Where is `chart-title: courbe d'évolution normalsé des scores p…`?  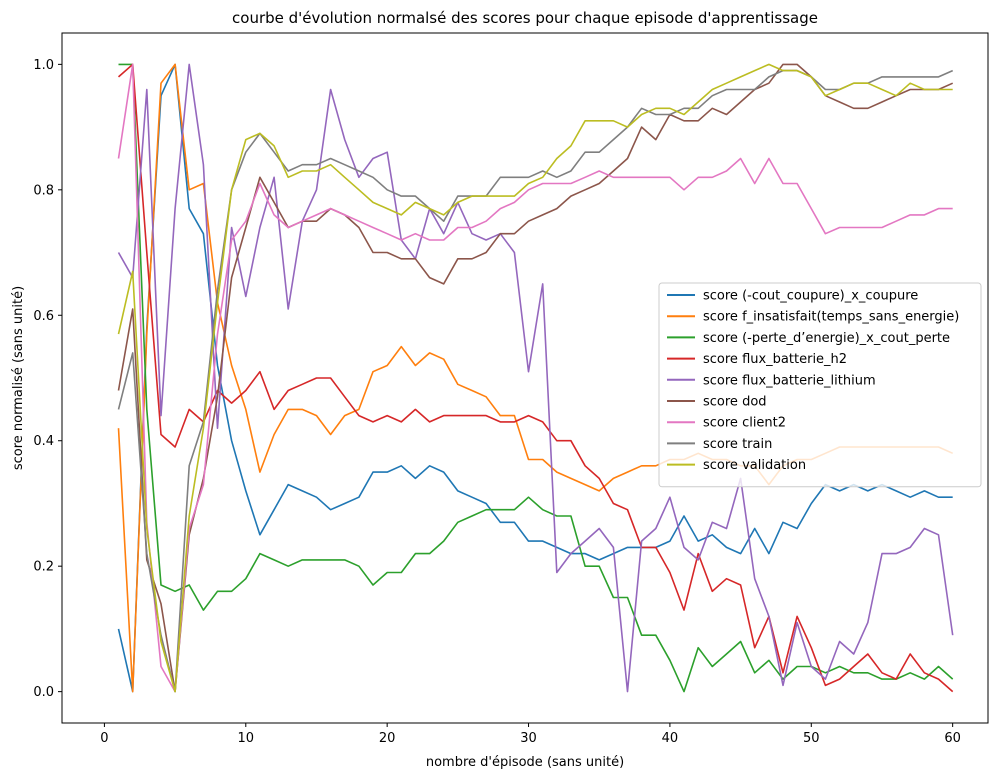
chart-title: courbe d'évolution normalsé des scores p… is located at coordinates (525, 18).